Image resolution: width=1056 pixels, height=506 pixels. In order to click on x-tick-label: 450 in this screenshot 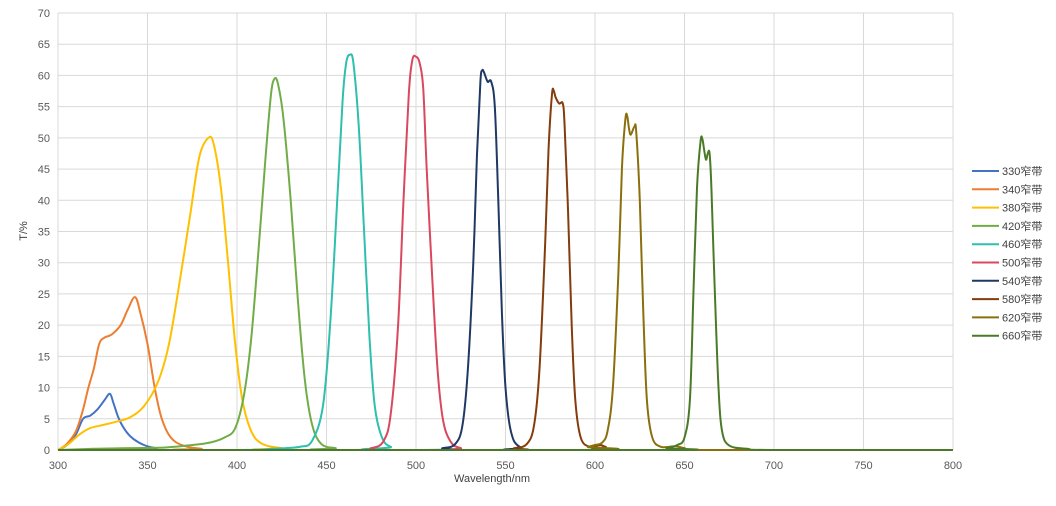, I will do `click(326, 466)`.